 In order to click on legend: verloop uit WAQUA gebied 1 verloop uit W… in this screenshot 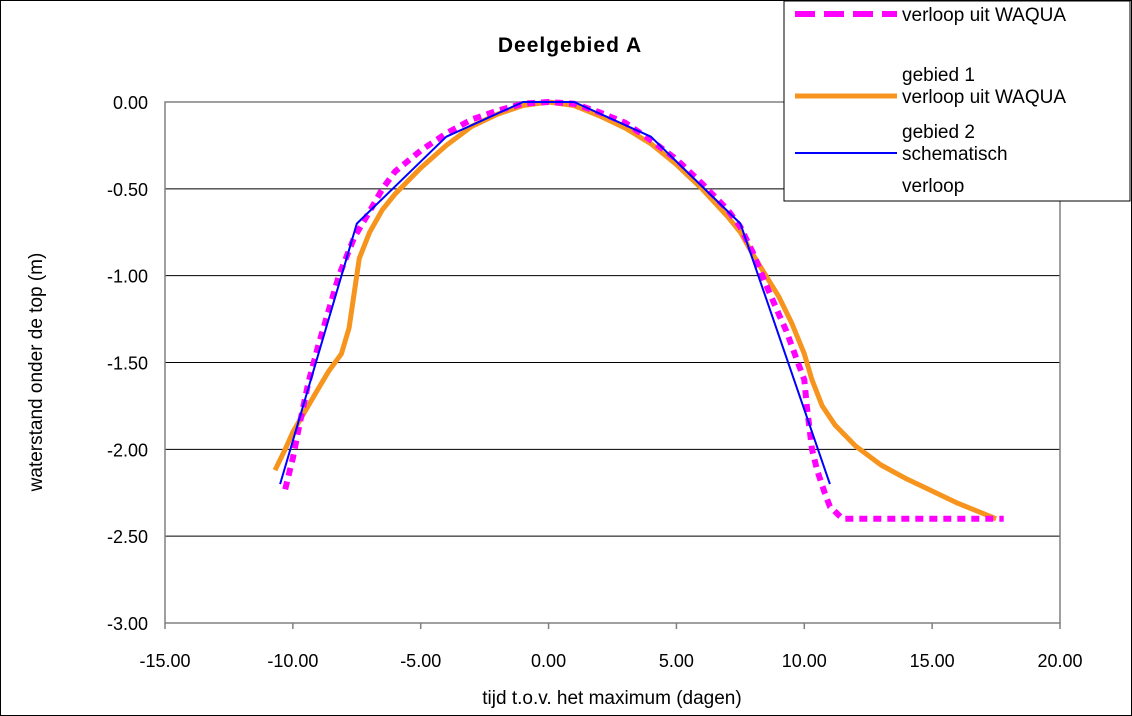, I will do `click(957, 101)`.